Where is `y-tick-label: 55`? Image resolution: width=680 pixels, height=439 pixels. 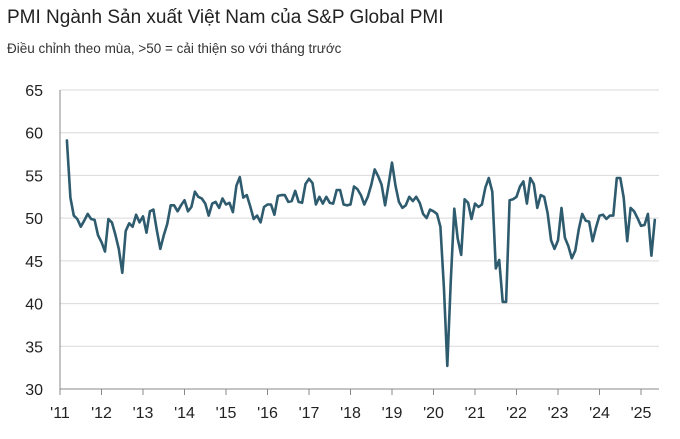 y-tick-label: 55 is located at coordinates (34, 176).